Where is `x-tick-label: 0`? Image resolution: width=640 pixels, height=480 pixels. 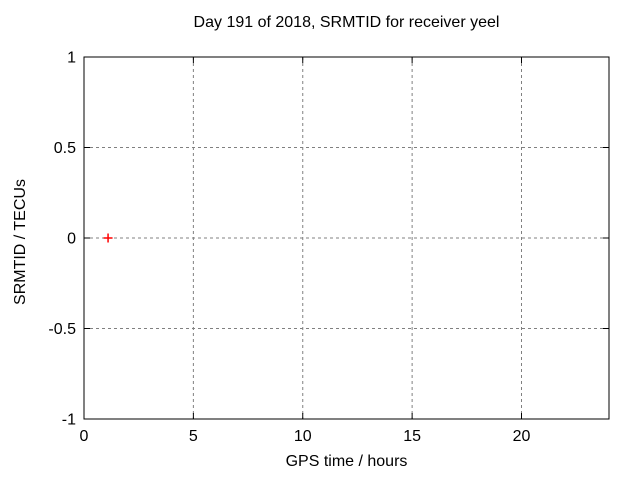 x-tick-label: 0 is located at coordinates (84, 436).